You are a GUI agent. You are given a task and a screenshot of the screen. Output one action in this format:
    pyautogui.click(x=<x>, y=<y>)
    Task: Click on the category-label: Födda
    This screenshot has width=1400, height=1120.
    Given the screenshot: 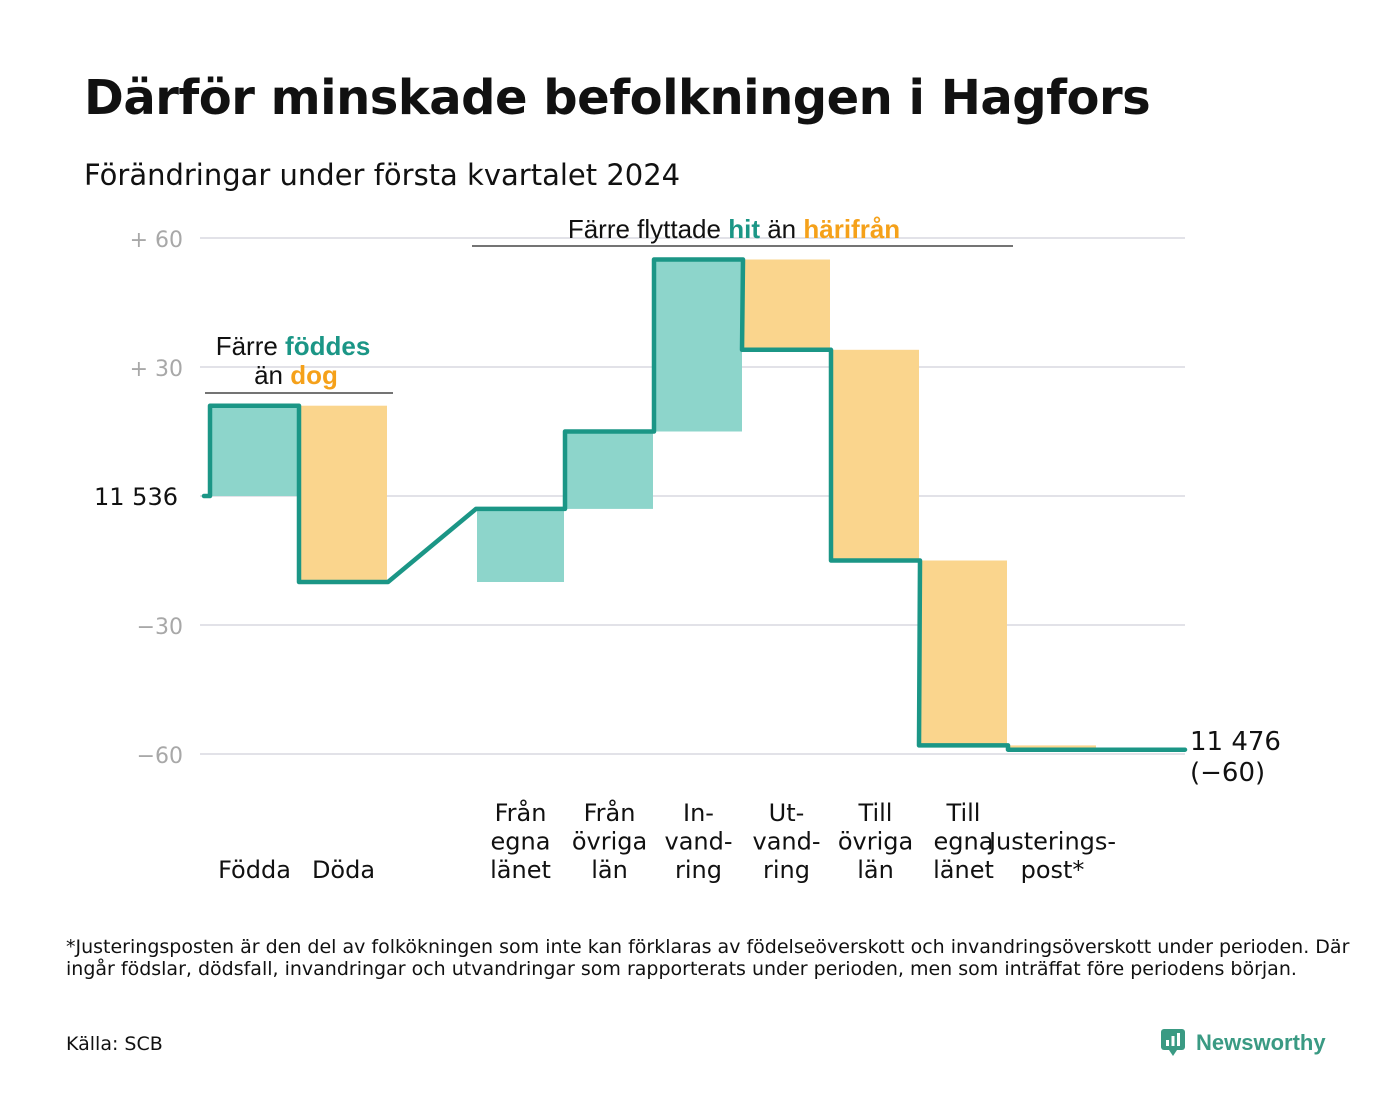 What is the action you would take?
    pyautogui.click(x=254, y=870)
    